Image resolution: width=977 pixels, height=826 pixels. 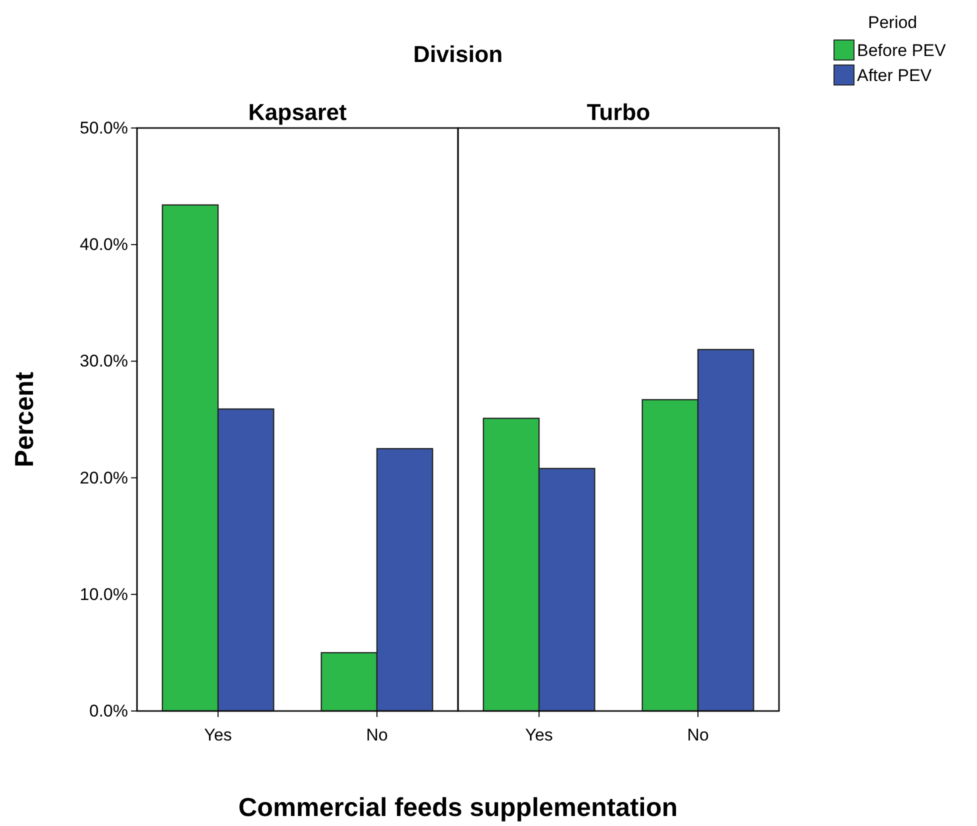 What do you see at coordinates (458, 54) in the screenshot?
I see `text: Division` at bounding box center [458, 54].